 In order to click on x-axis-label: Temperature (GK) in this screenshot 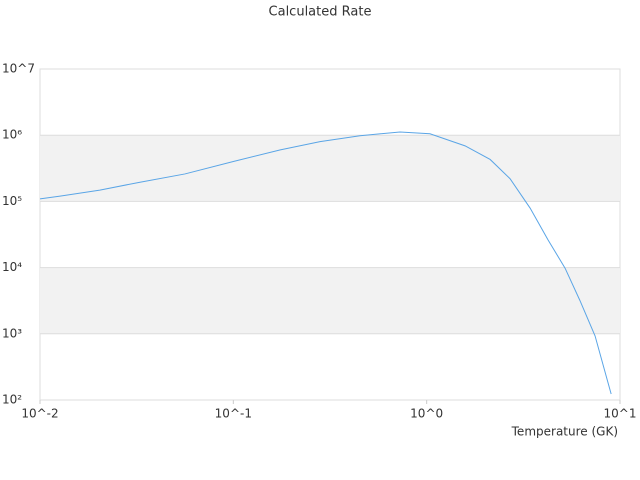, I will do `click(564, 432)`.